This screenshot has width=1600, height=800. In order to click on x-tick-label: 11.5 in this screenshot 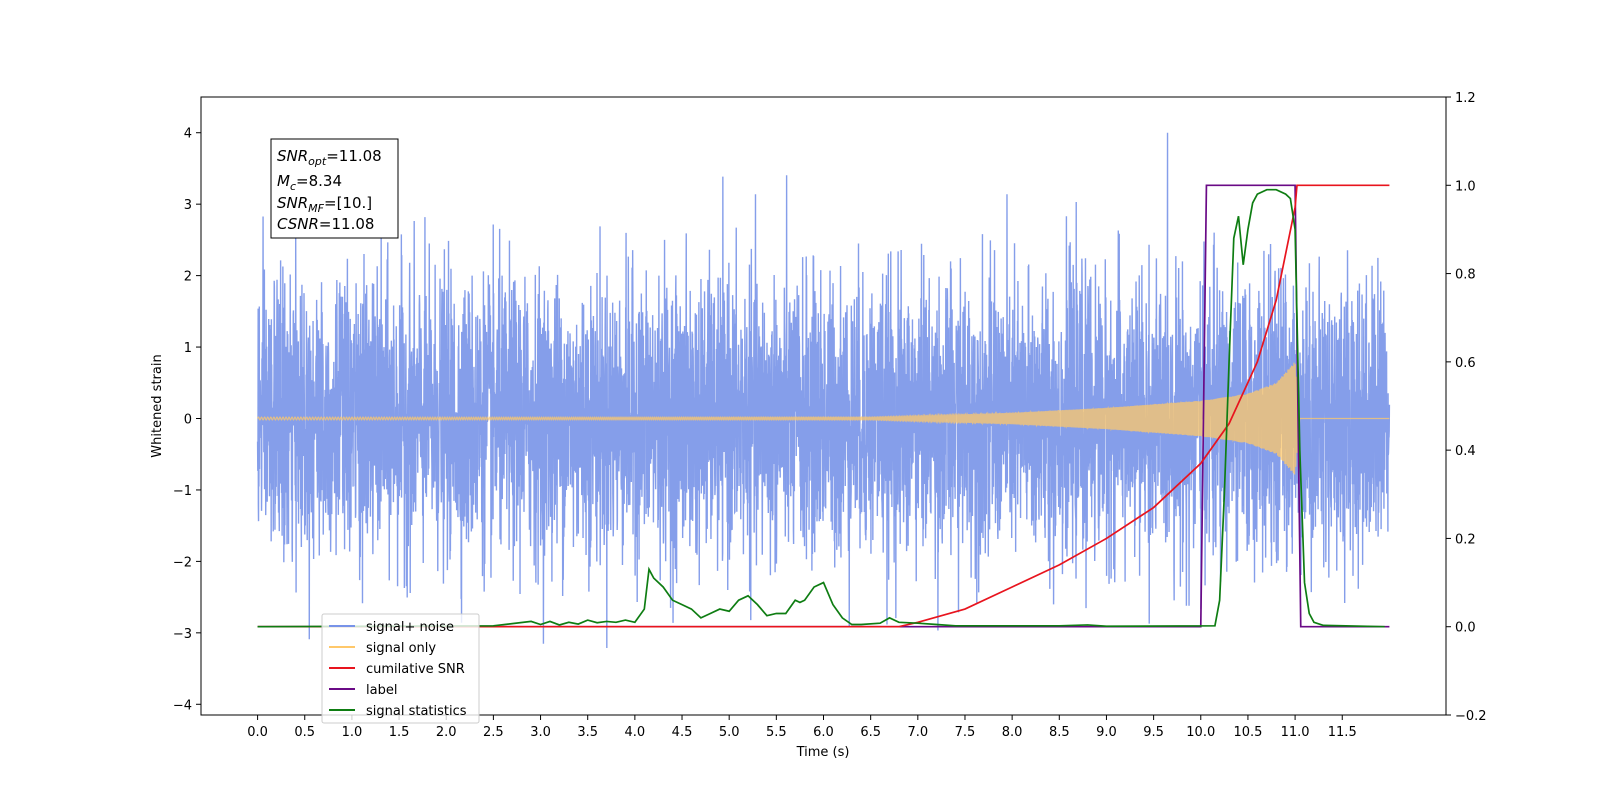, I will do `click(1342, 732)`.